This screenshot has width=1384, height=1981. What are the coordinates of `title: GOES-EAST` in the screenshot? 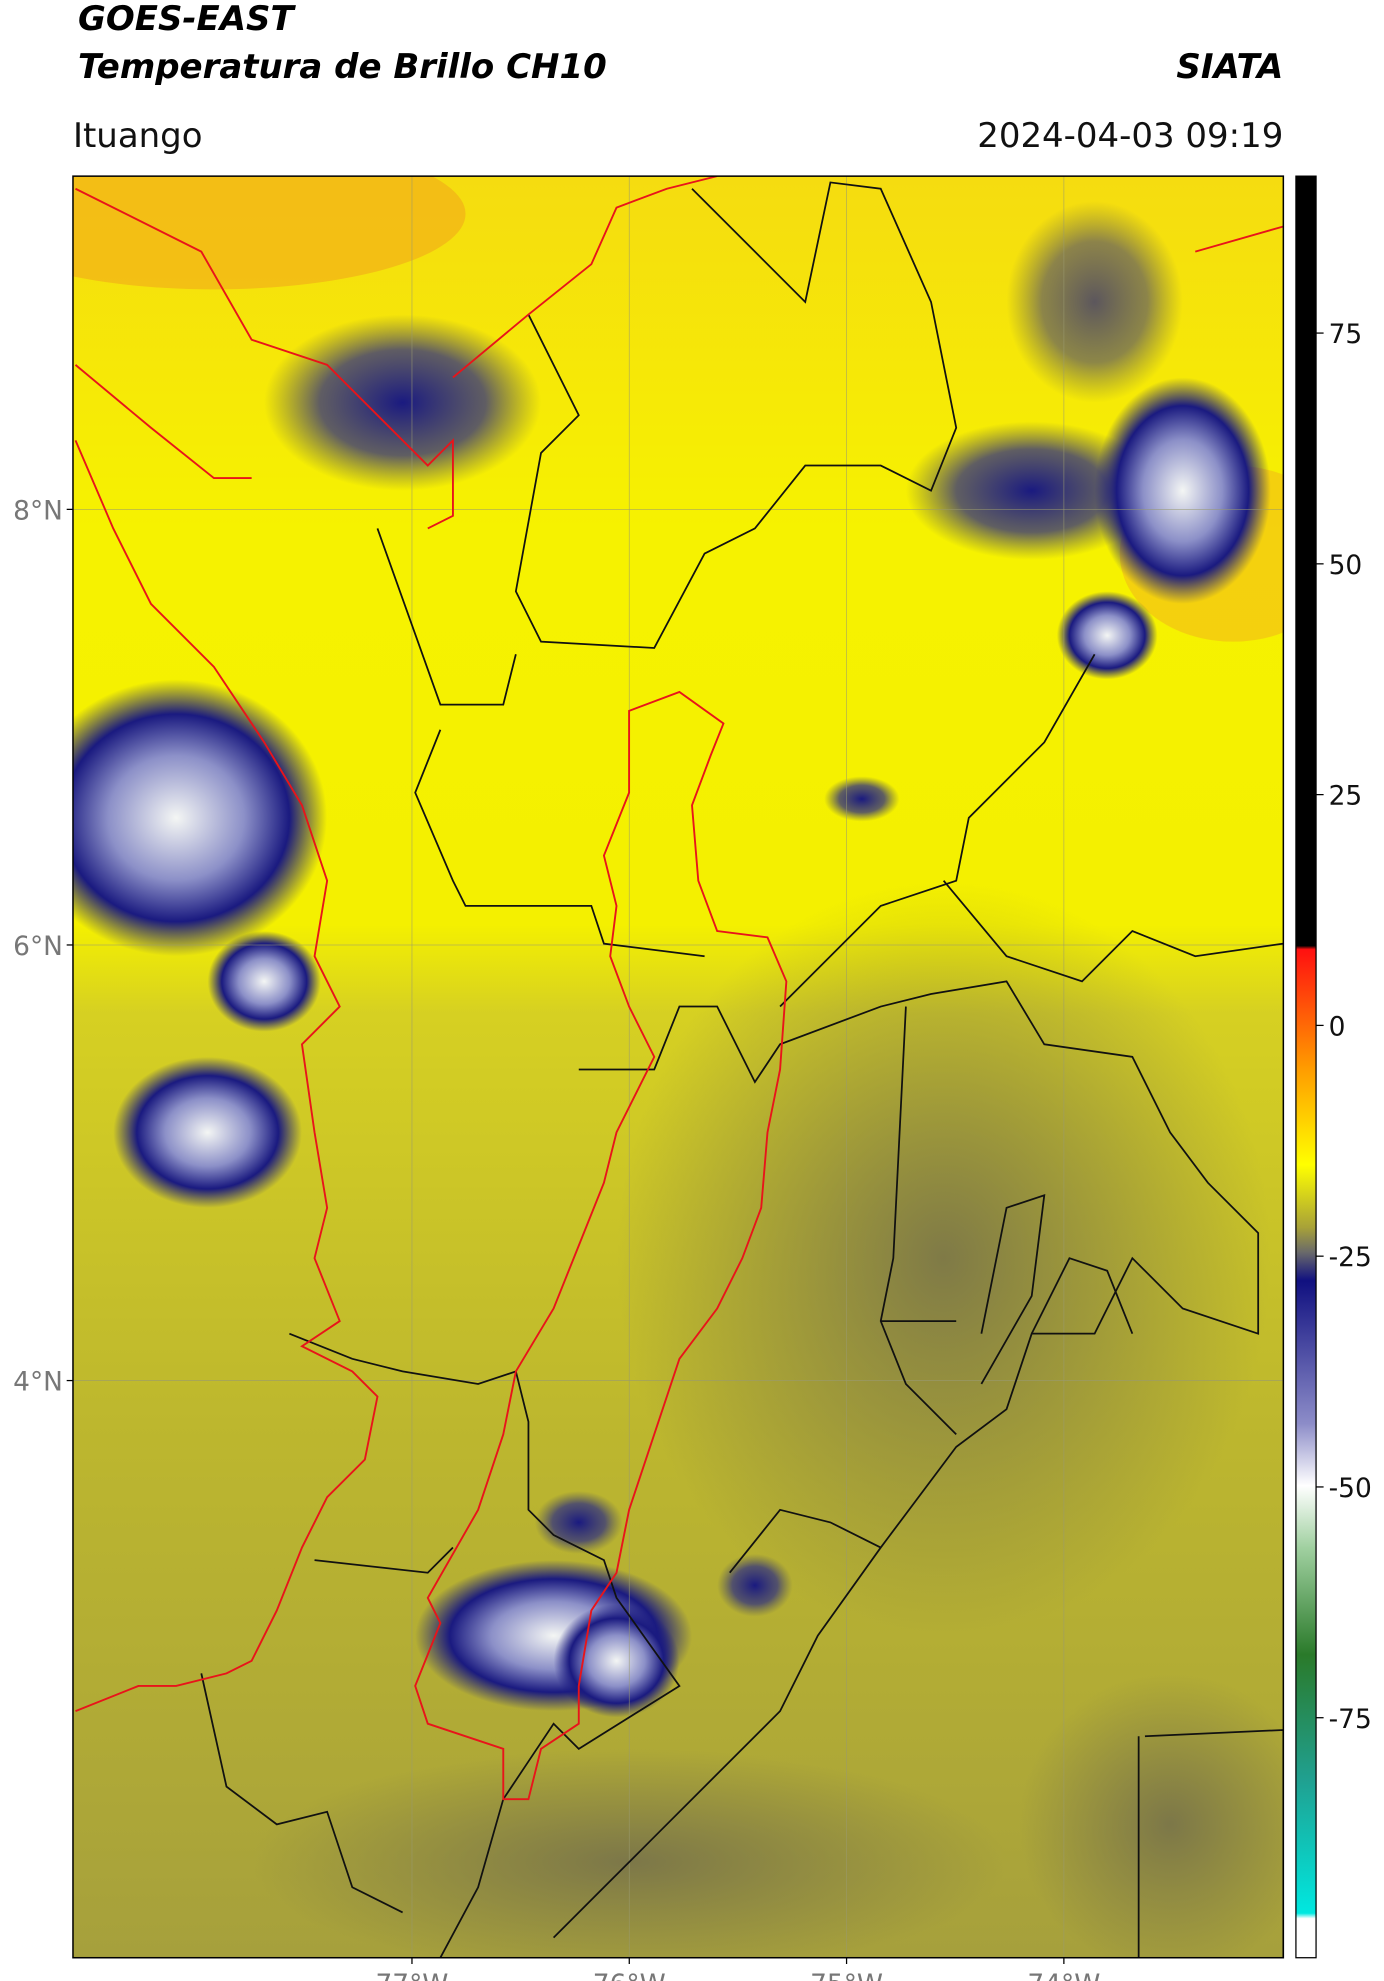 It's located at (187, 19).